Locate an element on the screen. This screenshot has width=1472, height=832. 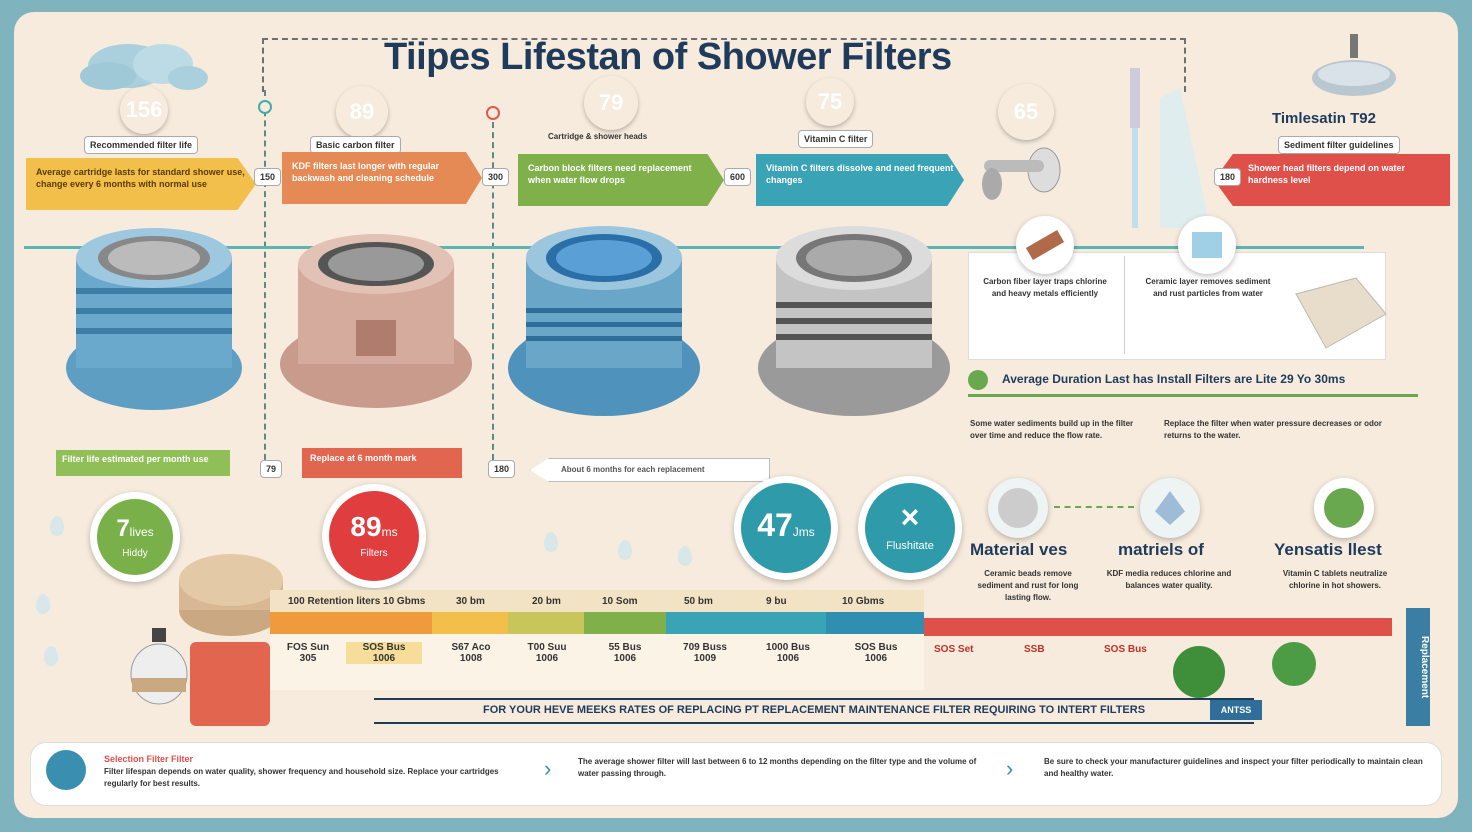
lifespan-badge: 65 is located at coordinates (1026, 112).